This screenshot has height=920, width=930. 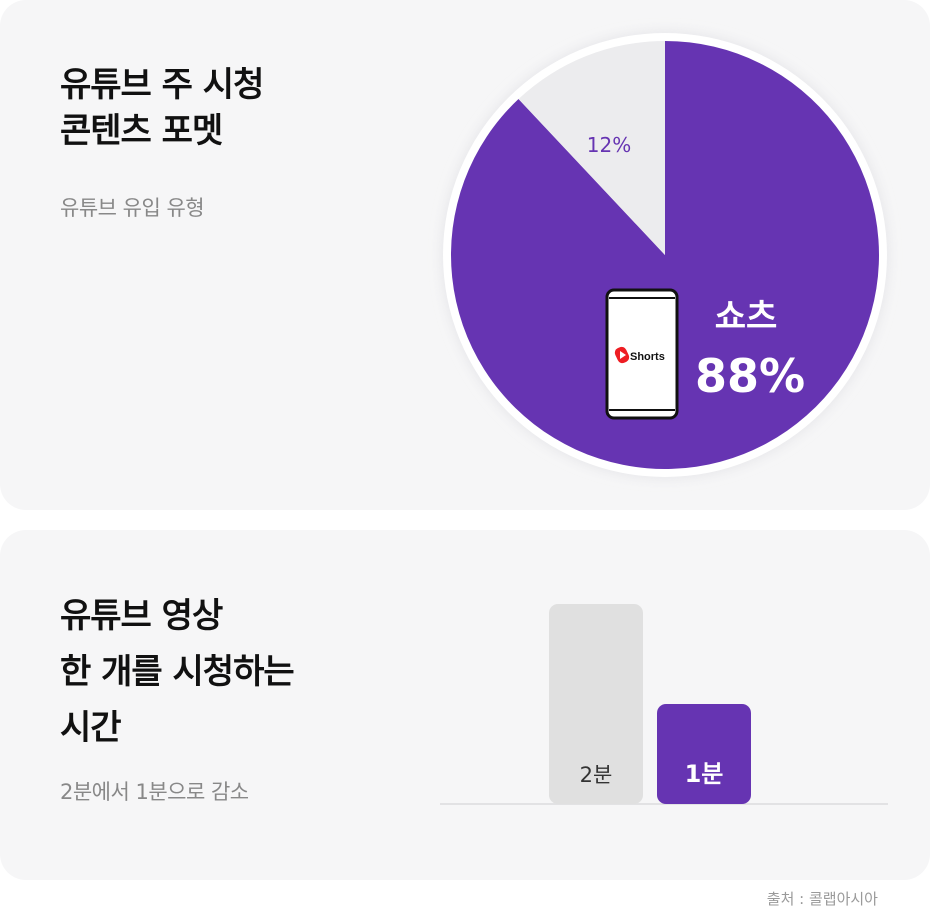 What do you see at coordinates (647, 357) in the screenshot?
I see `shorts-logo-text: Shorts` at bounding box center [647, 357].